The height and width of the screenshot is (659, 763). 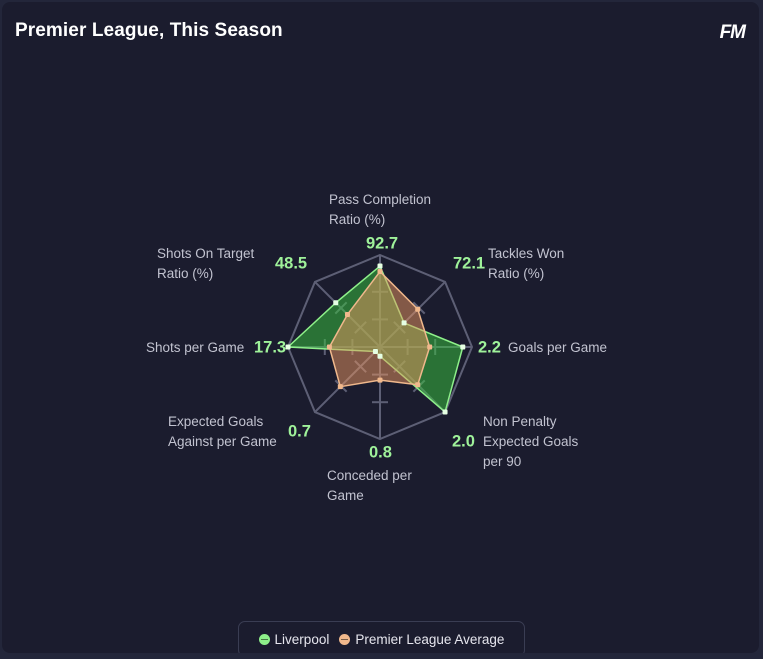 What do you see at coordinates (469, 263) in the screenshot?
I see `axis-value-label: 72.1` at bounding box center [469, 263].